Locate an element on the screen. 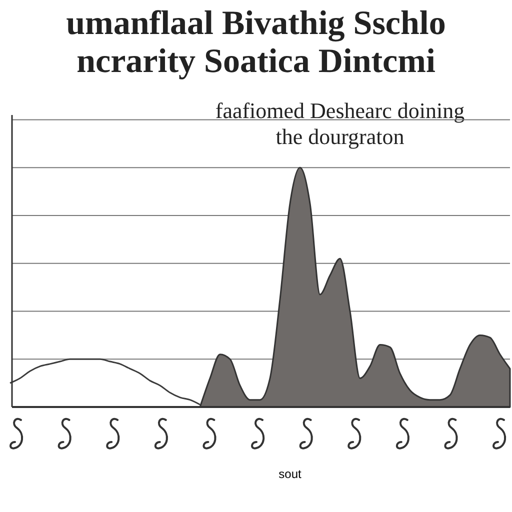 Image resolution: width=512 pixels, height=512 pixels. text: sout is located at coordinates (290, 474).